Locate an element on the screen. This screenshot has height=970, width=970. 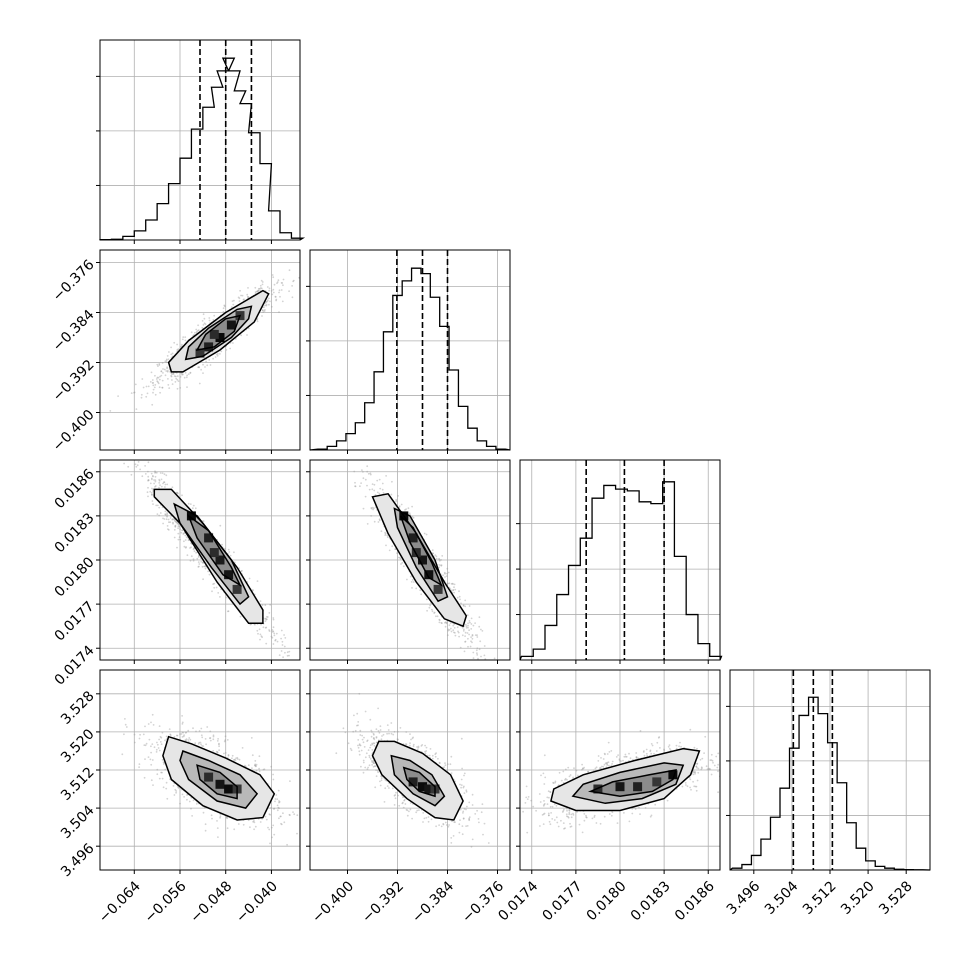
density-cell is located at coordinates (231, 325).